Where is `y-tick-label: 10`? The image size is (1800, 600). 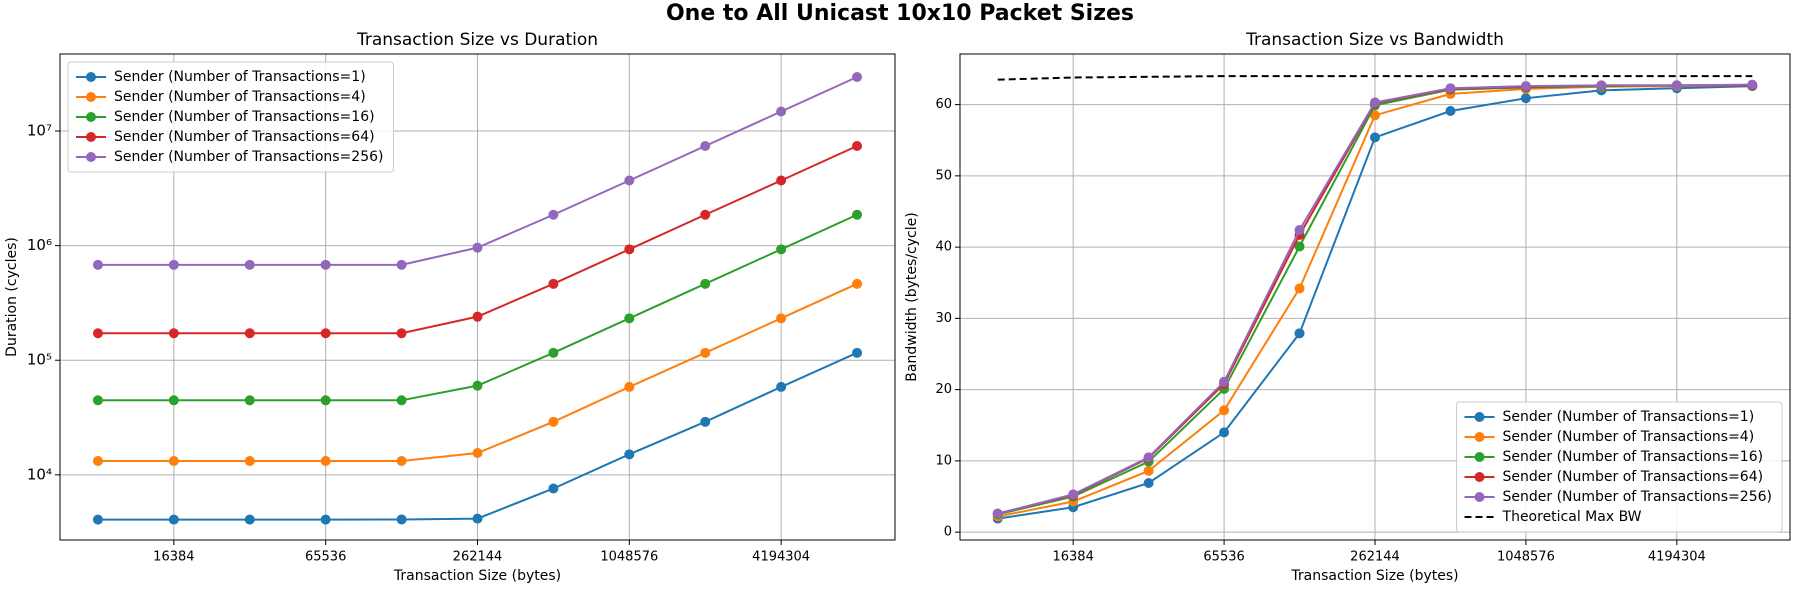
y-tick-label: 10 is located at coordinates (943, 460).